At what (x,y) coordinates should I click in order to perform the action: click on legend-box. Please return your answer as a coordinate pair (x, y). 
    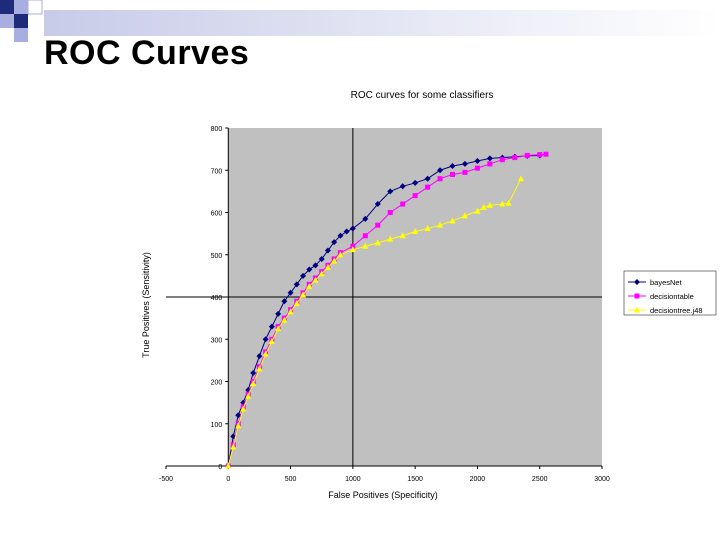
    Looking at the image, I should click on (670, 293).